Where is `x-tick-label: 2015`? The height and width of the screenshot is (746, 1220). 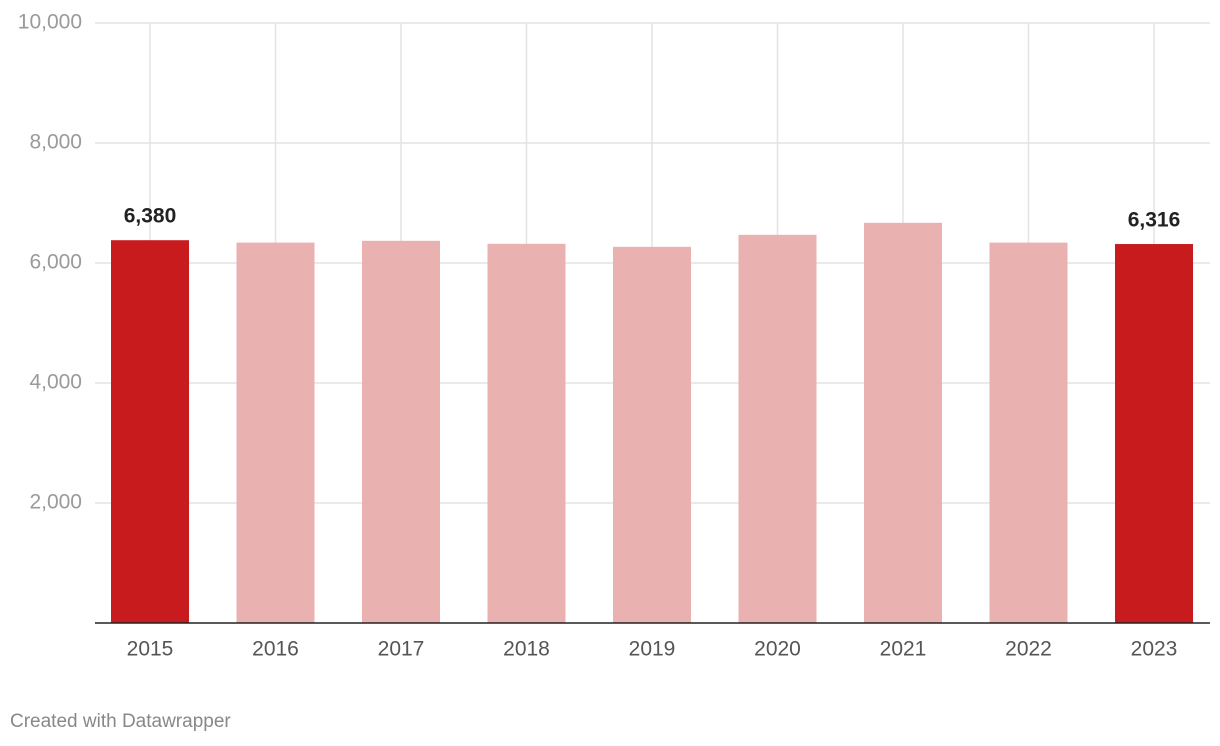 x-tick-label: 2015 is located at coordinates (150, 649).